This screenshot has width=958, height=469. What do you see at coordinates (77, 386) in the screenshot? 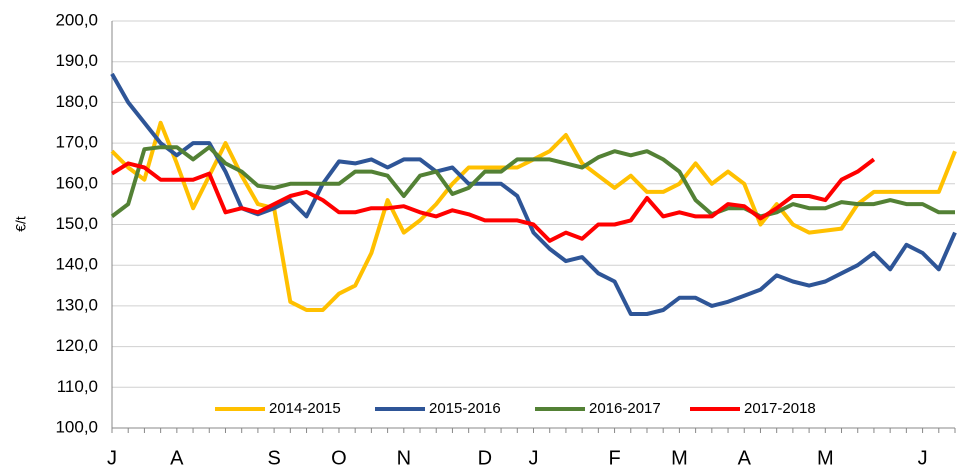
I see `y-tick-label: 110,0` at bounding box center [77, 386].